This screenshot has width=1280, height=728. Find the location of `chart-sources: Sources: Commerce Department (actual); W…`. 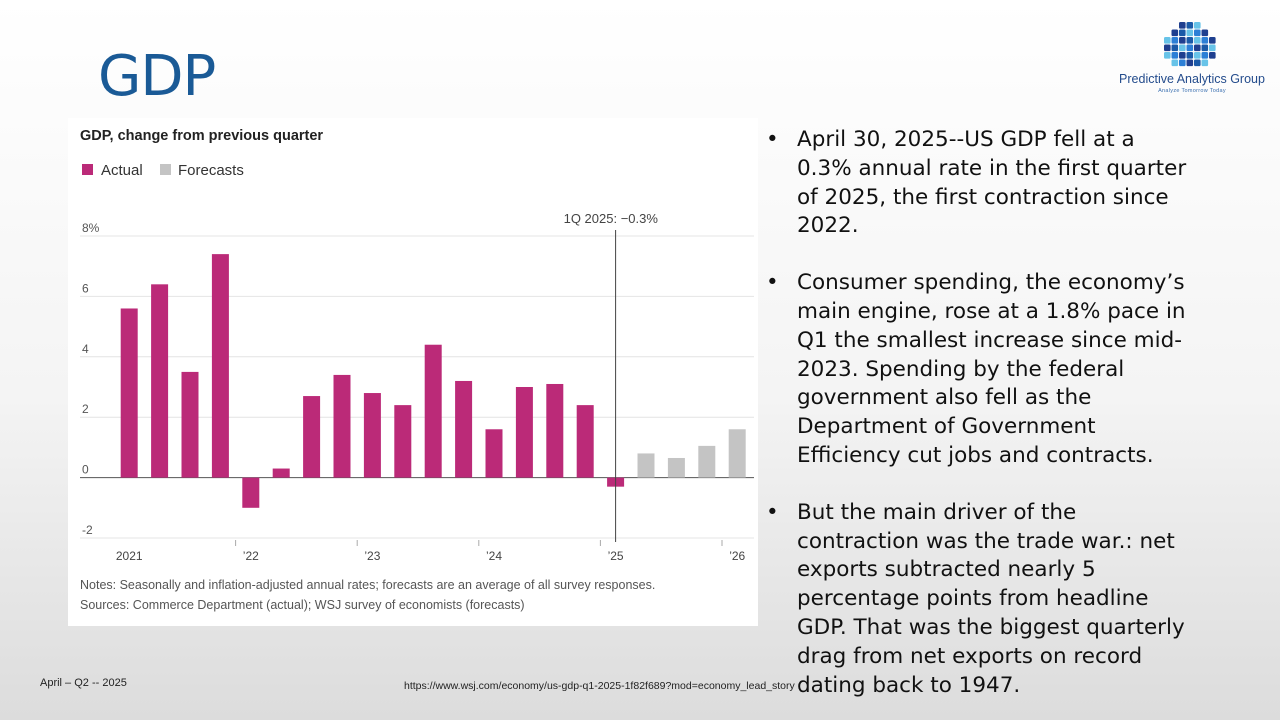

chart-sources: Sources: Commerce Department (actual); W… is located at coordinates (302, 605).